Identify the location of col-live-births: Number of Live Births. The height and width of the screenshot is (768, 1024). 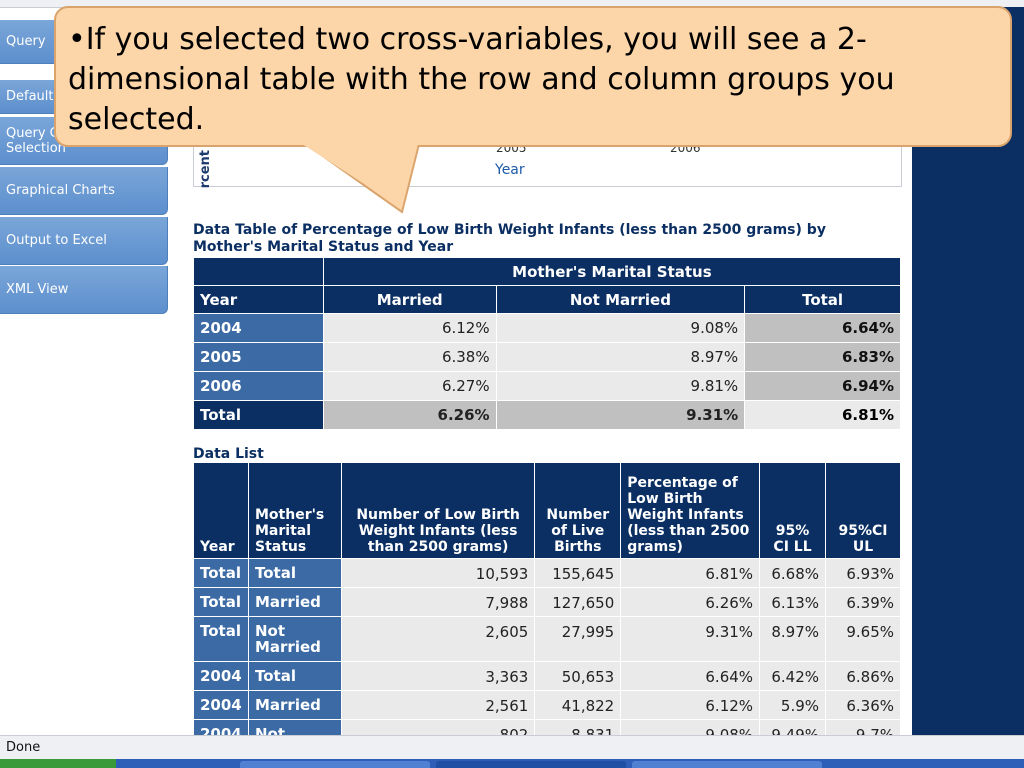
(578, 510).